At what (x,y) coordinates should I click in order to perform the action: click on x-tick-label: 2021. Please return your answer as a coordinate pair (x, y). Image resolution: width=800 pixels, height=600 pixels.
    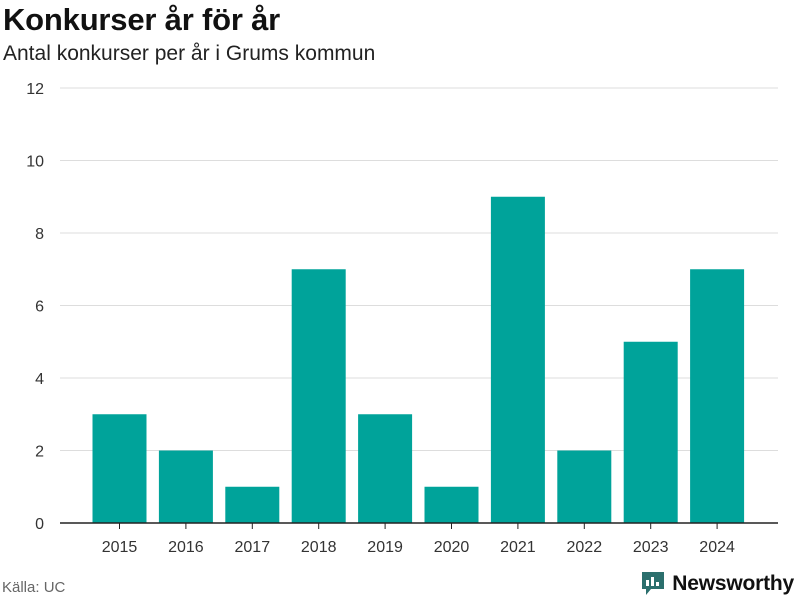
    Looking at the image, I should click on (518, 547).